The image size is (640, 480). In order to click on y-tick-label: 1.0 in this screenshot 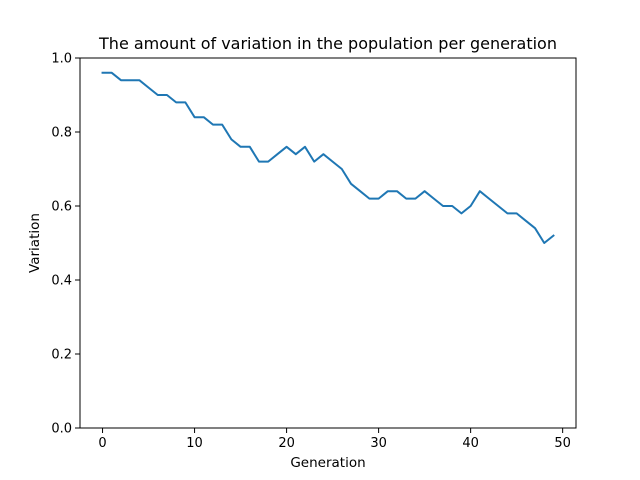, I will do `click(61, 59)`.